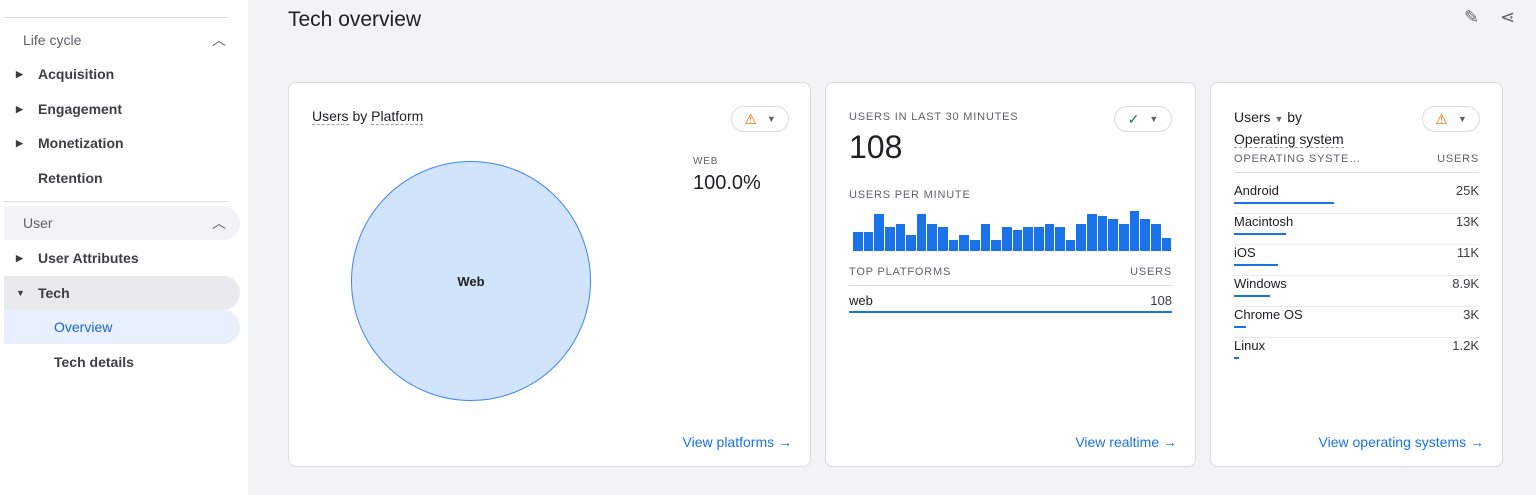  Describe the element at coordinates (1010, 285) in the screenshot. I see `divider` at that location.